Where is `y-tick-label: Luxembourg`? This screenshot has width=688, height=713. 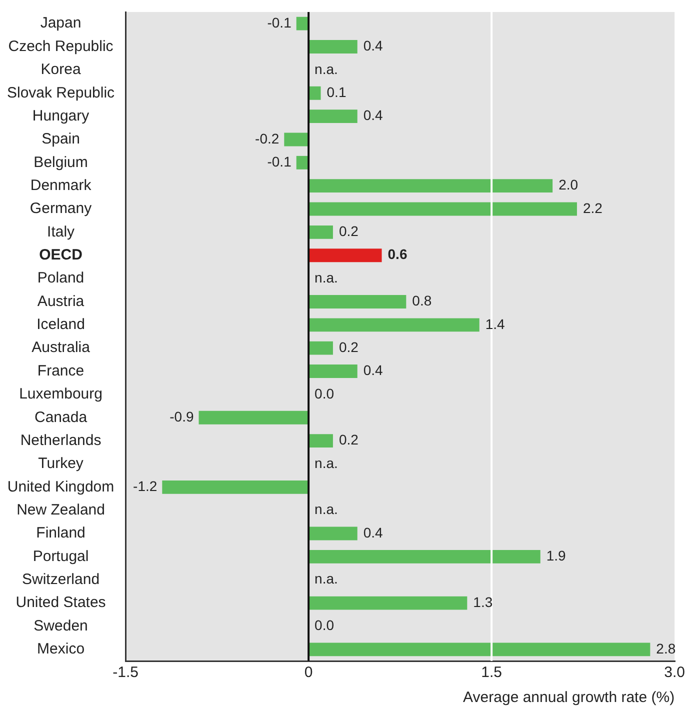 y-tick-label: Luxembourg is located at coordinates (60, 394).